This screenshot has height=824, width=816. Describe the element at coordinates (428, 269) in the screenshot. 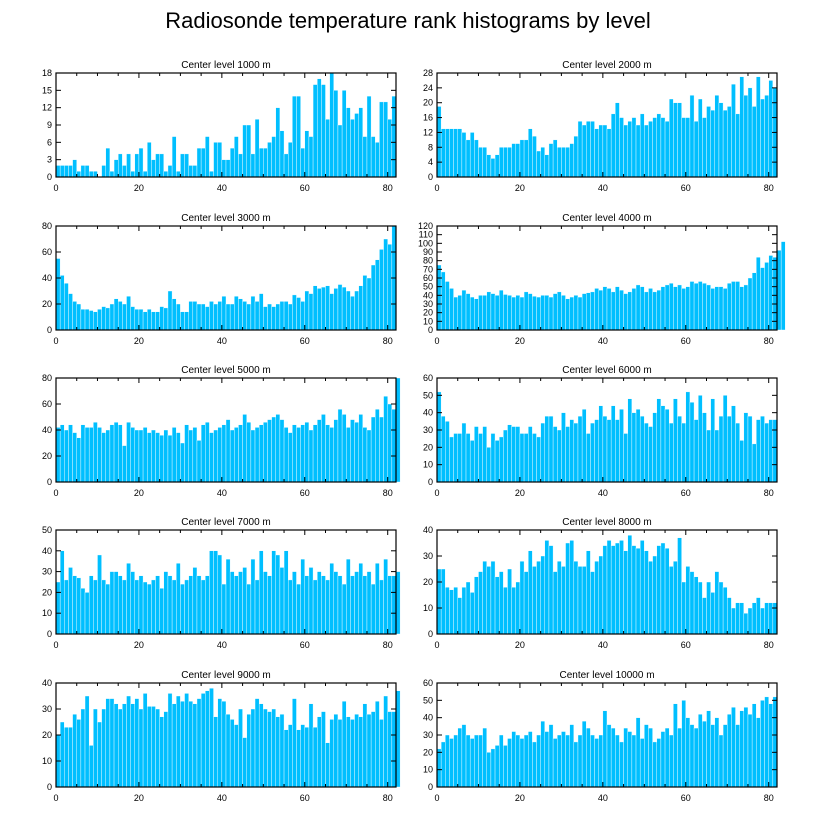

I see `y-tick-label: 70` at that location.